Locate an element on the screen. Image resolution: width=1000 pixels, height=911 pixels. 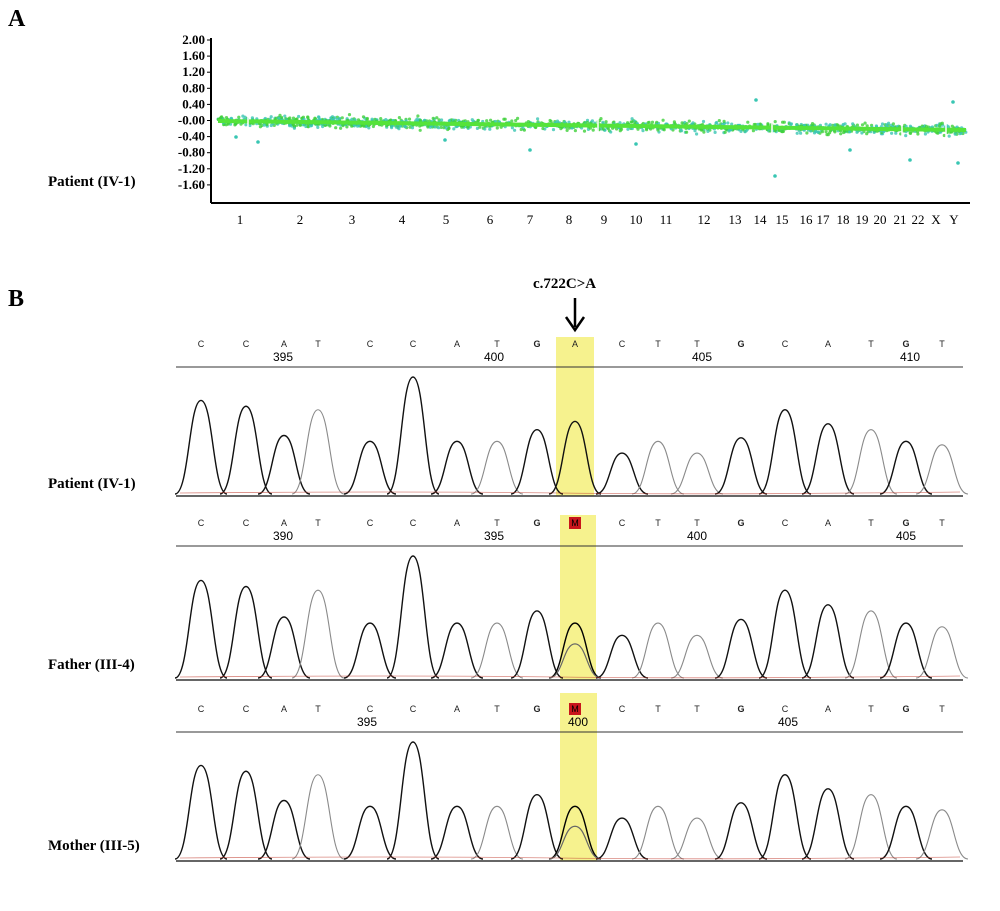
chromosome-label: 21 is located at coordinates (900, 219).